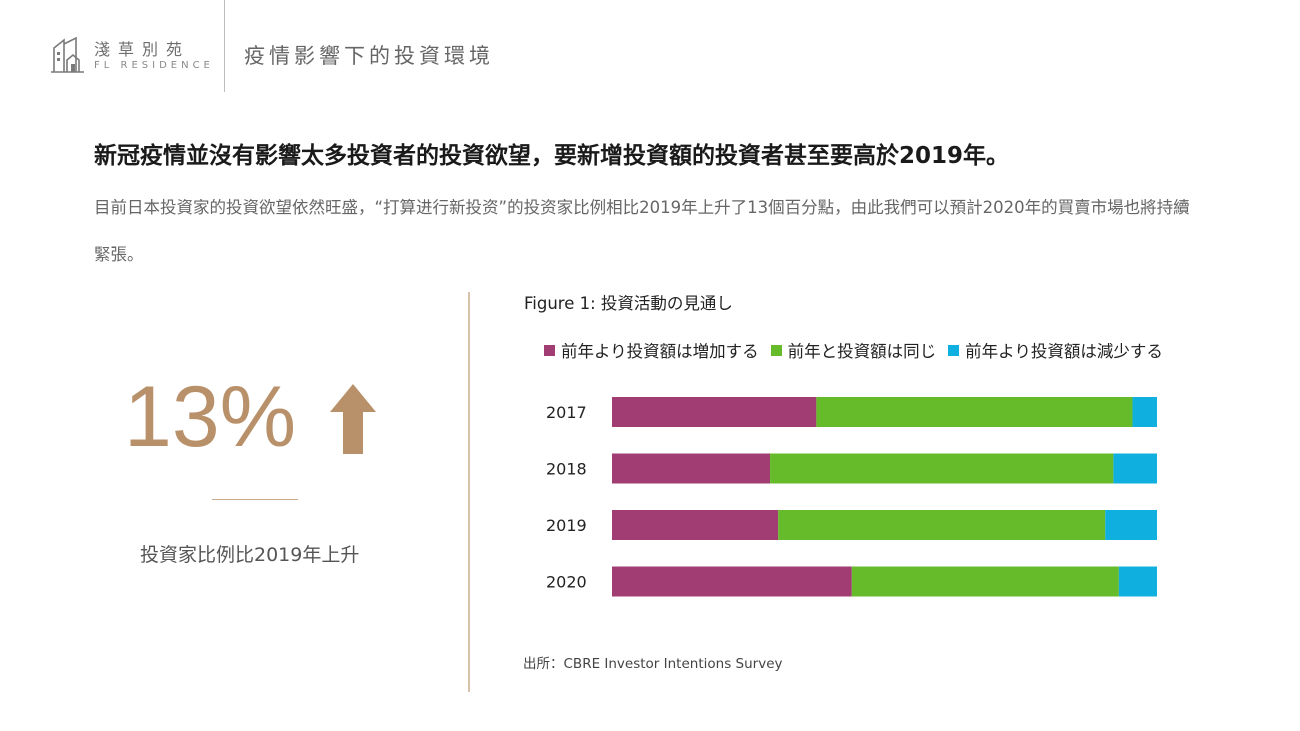 This screenshot has height=731, width=1300. I want to click on header-divider, so click(224, 46).